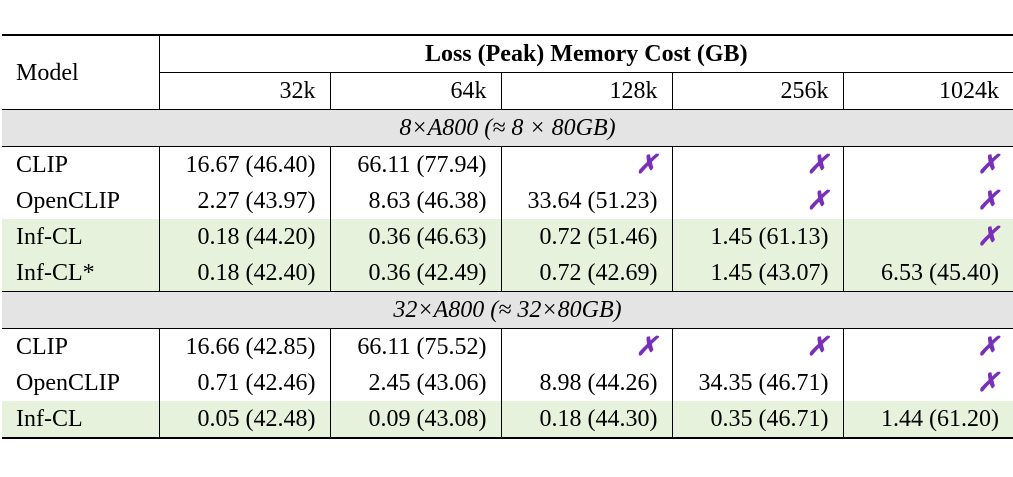 The height and width of the screenshot is (477, 1013). Describe the element at coordinates (245, 237) in the screenshot. I see `table-cell: 0.18 (44.20)` at that location.